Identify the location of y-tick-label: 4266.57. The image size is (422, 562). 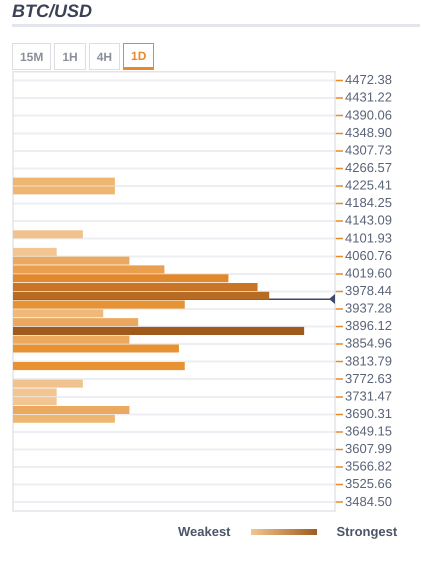
(368, 168).